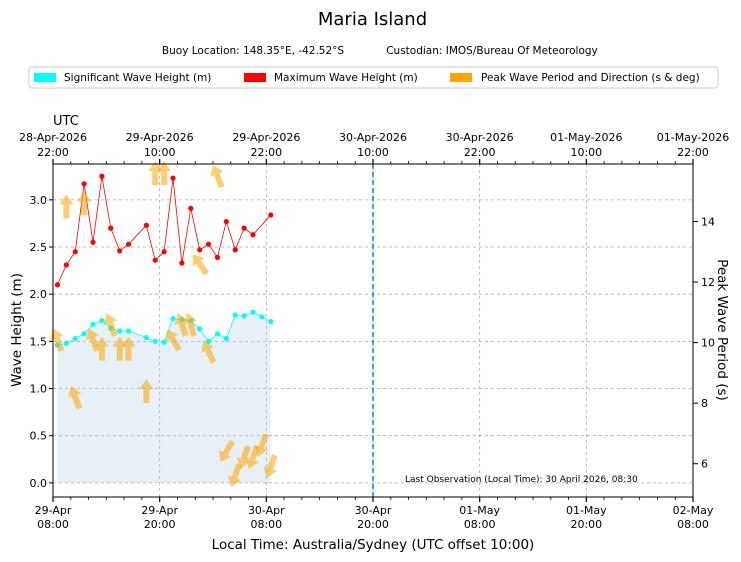  I want to click on legend-label-peak: Peak Wave Period and Direction (s & deg), so click(590, 78).